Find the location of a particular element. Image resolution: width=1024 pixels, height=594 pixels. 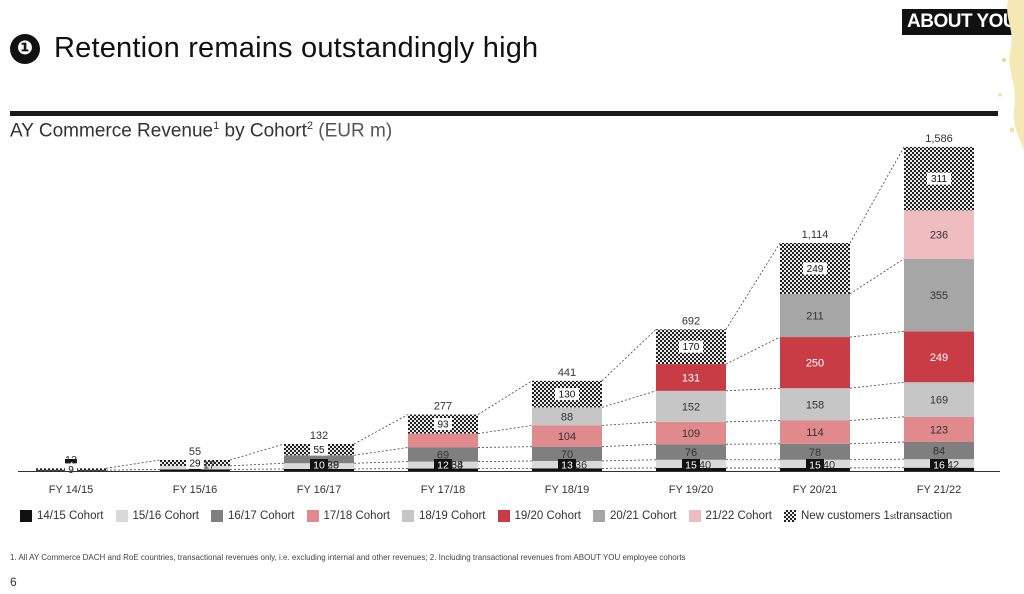

label-bg-fy-17-18-new-customers-1st-transaction is located at coordinates (443, 424).